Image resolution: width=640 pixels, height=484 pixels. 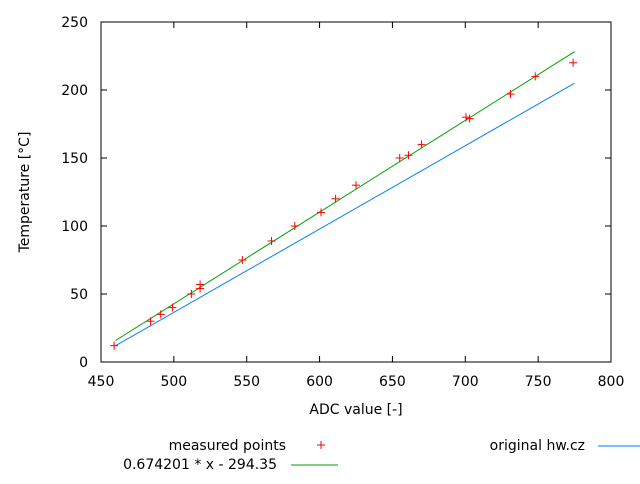 What do you see at coordinates (465, 382) in the screenshot?
I see `x-tick-label: 700` at bounding box center [465, 382].